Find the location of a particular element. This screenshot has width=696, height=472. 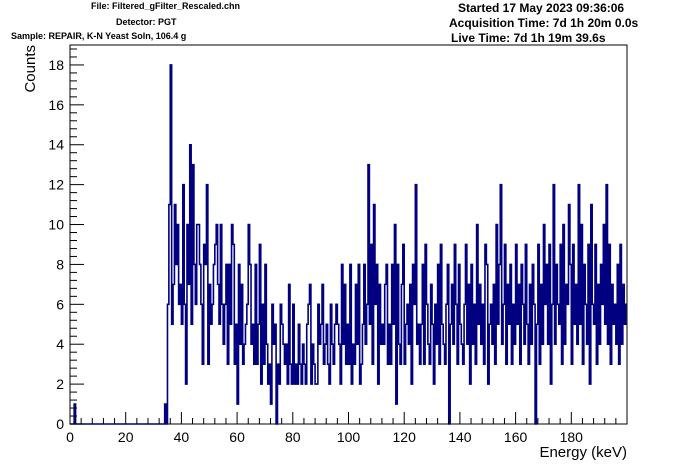

y-tick-label: 2 is located at coordinates (60, 384).